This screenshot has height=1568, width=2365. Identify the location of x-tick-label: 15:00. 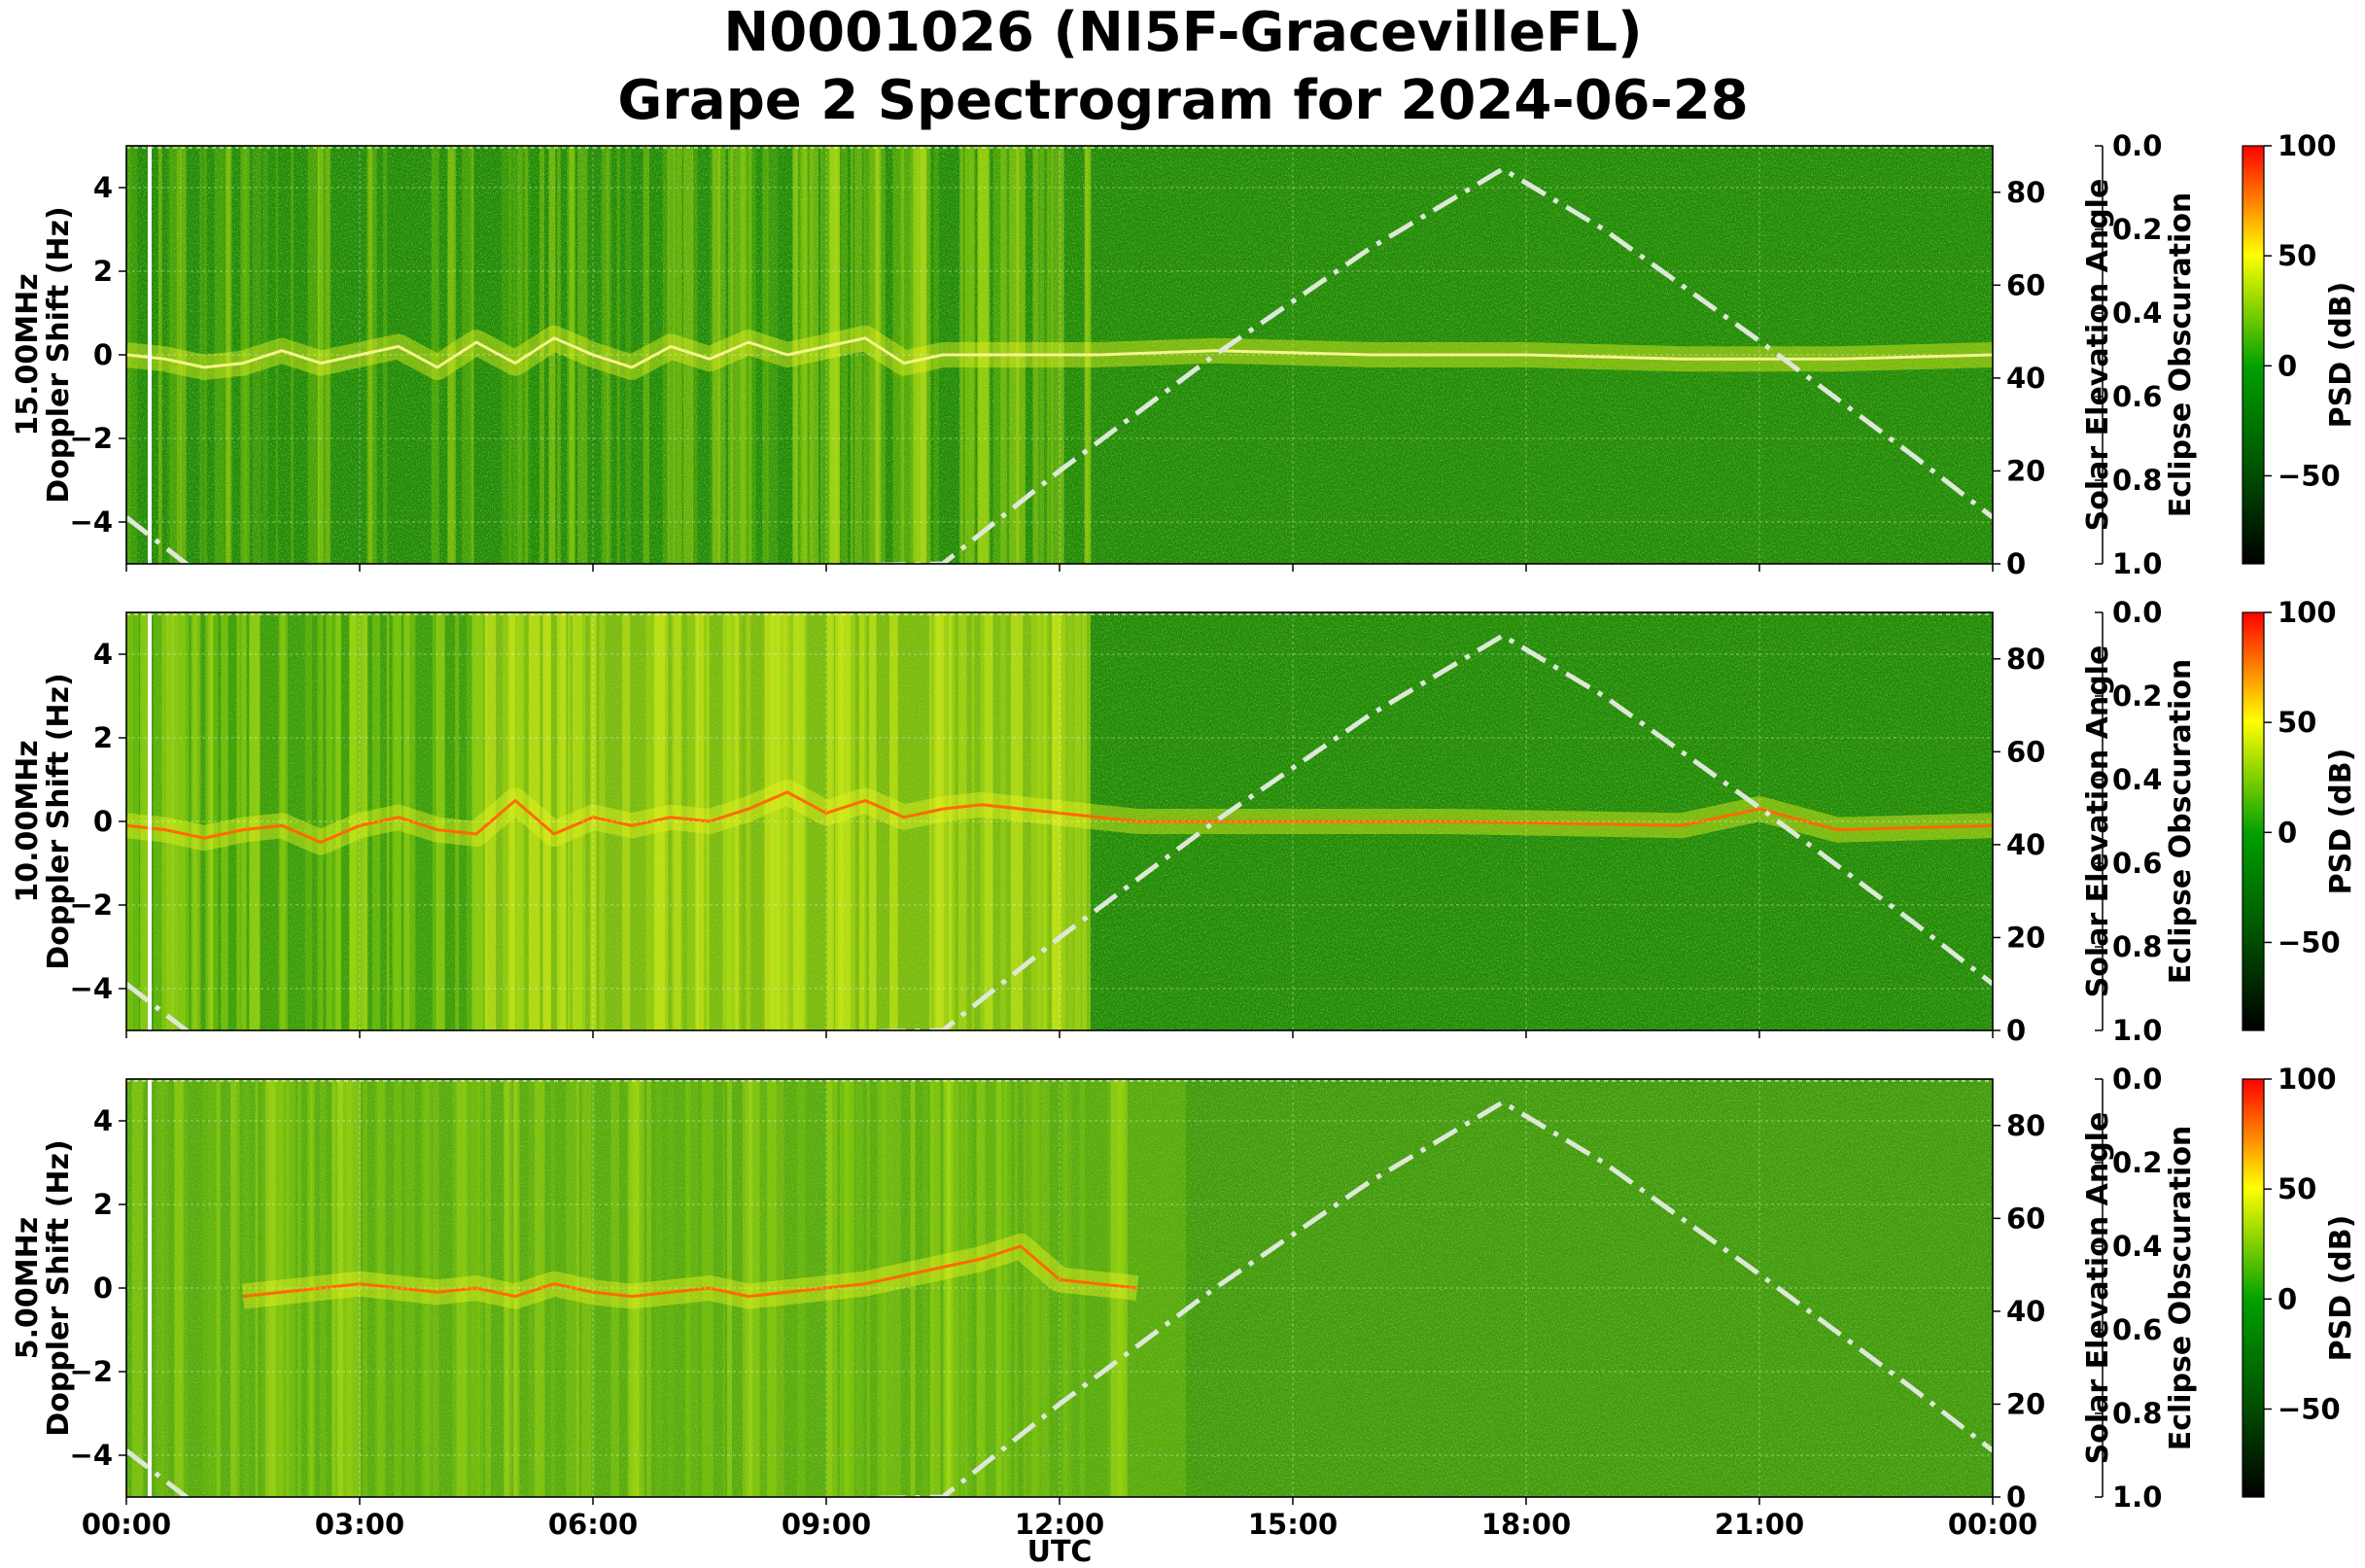
(1293, 1524).